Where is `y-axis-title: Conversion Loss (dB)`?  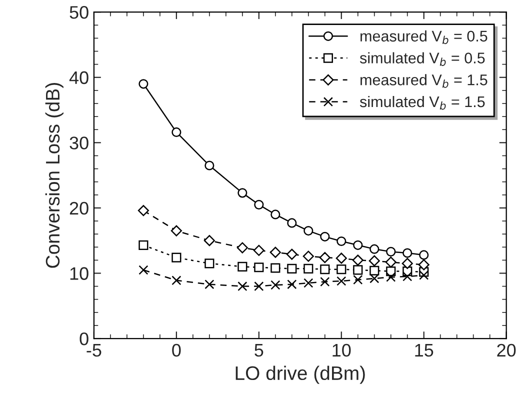 y-axis-title: Conversion Loss (dB) is located at coordinates (54, 175).